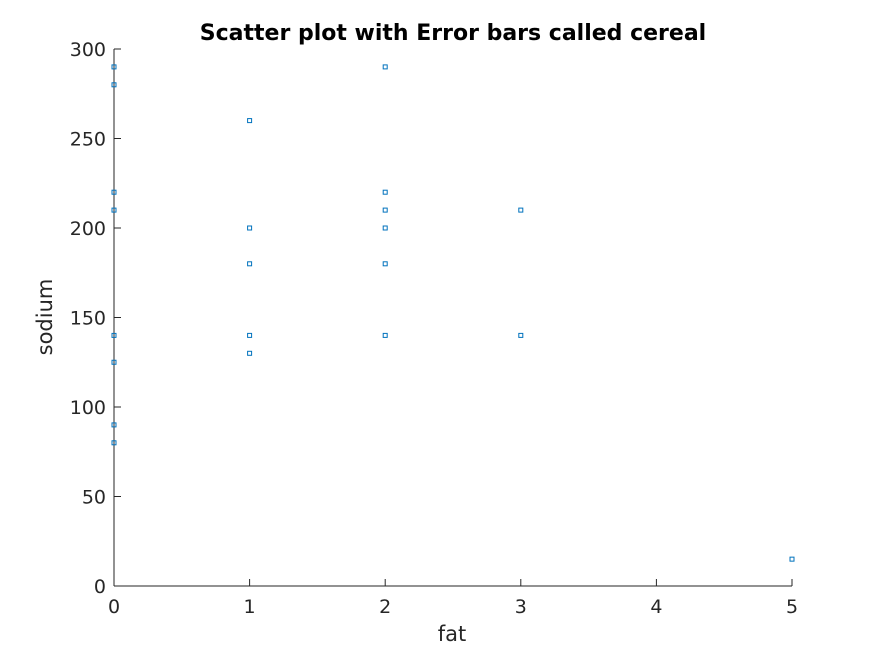 Image resolution: width=875 pixels, height=656 pixels. Describe the element at coordinates (100, 587) in the screenshot. I see `y-tick-label: 0` at that location.